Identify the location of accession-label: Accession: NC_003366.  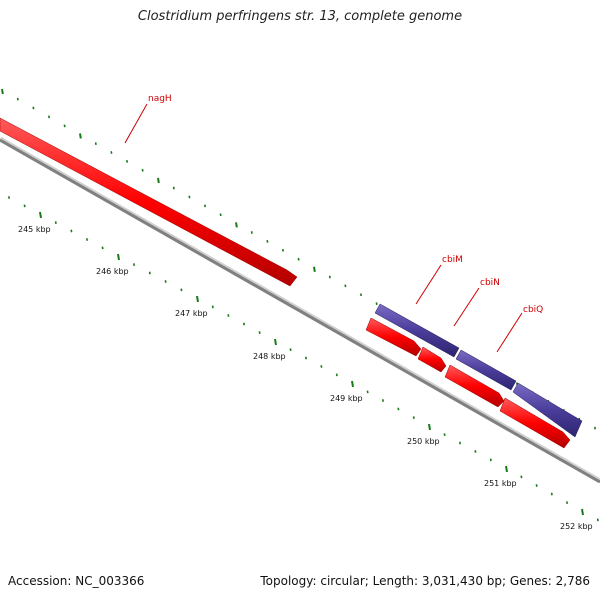
(76, 581).